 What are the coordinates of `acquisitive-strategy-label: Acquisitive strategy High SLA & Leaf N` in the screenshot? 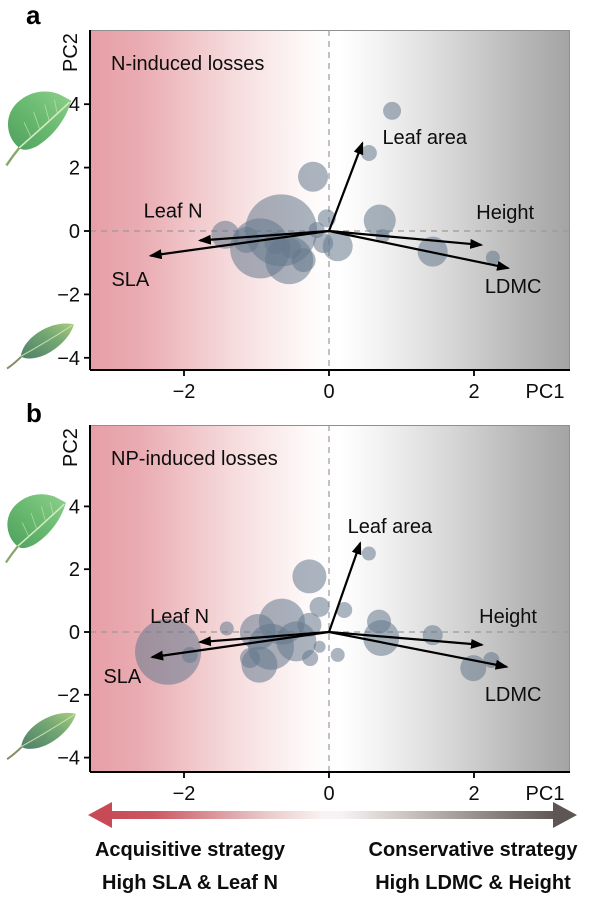 It's located at (190, 865).